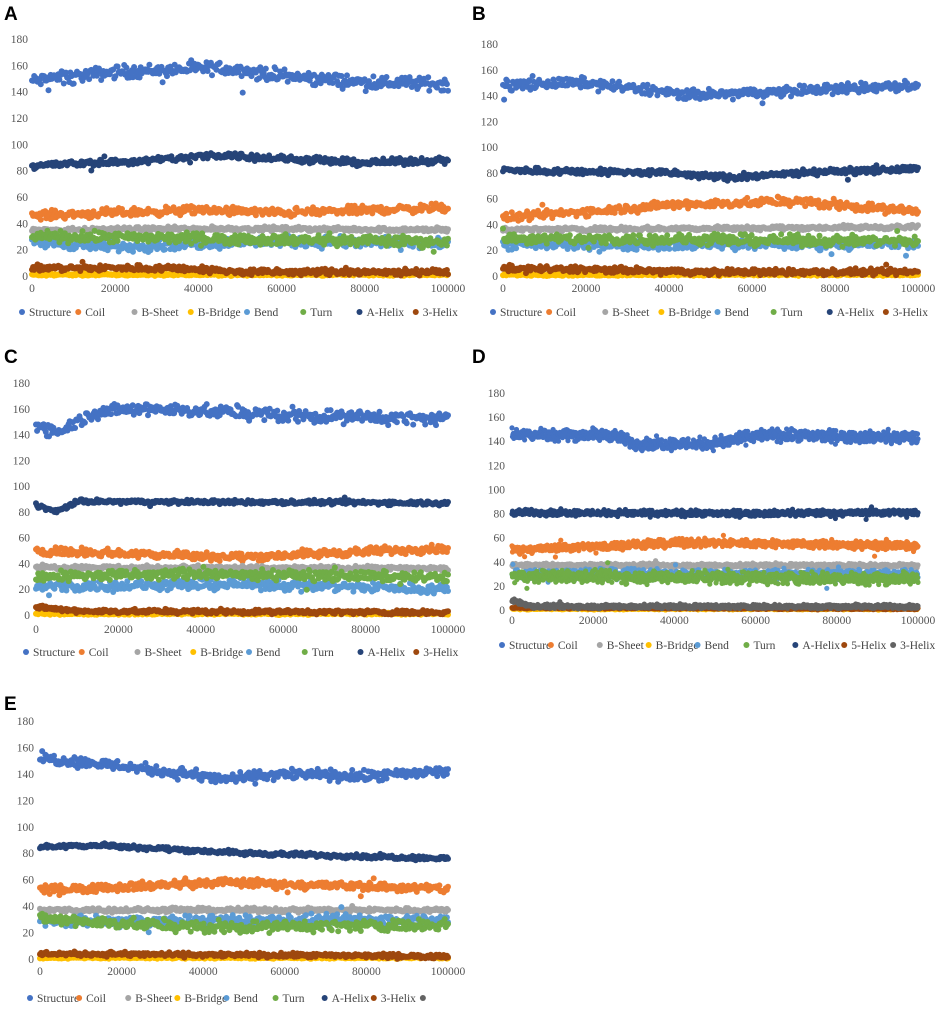  I want to click on legend-label: A-Helix, so click(386, 313).